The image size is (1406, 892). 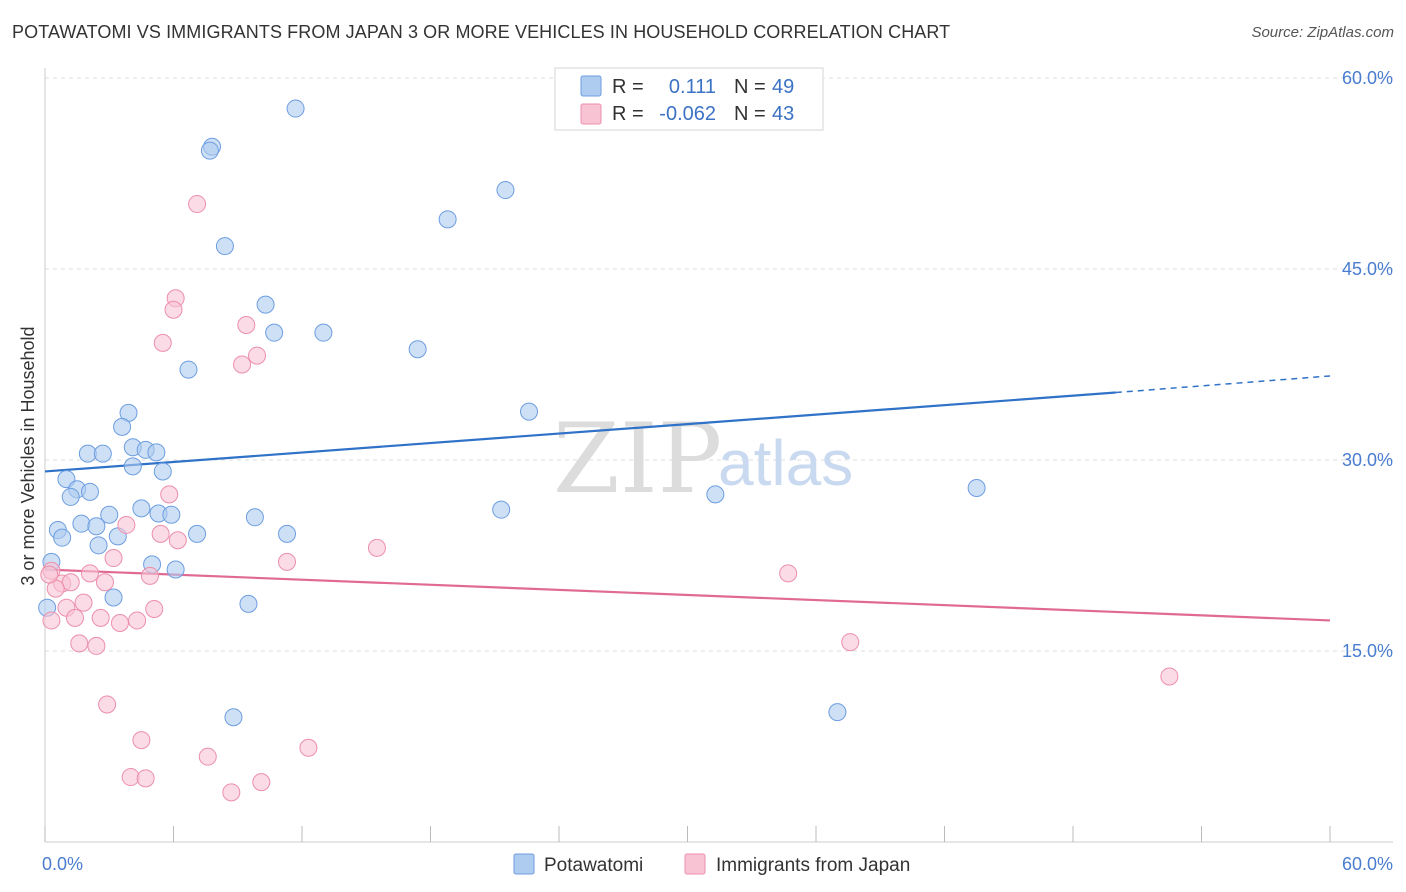 I want to click on y-tick-labels: 15.0% 30.0% 45.0% 60.0%, so click(x=1367, y=364).